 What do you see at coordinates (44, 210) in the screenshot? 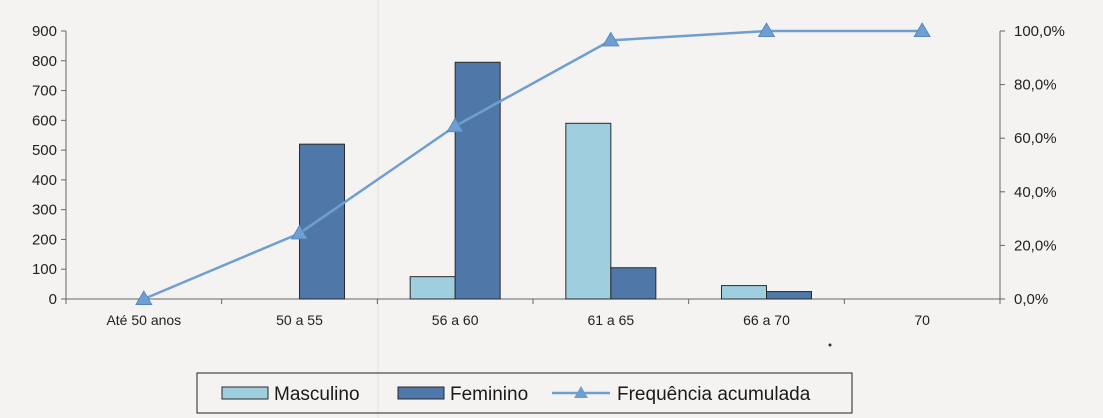
I see `y-left-tick-label: 300` at bounding box center [44, 210].